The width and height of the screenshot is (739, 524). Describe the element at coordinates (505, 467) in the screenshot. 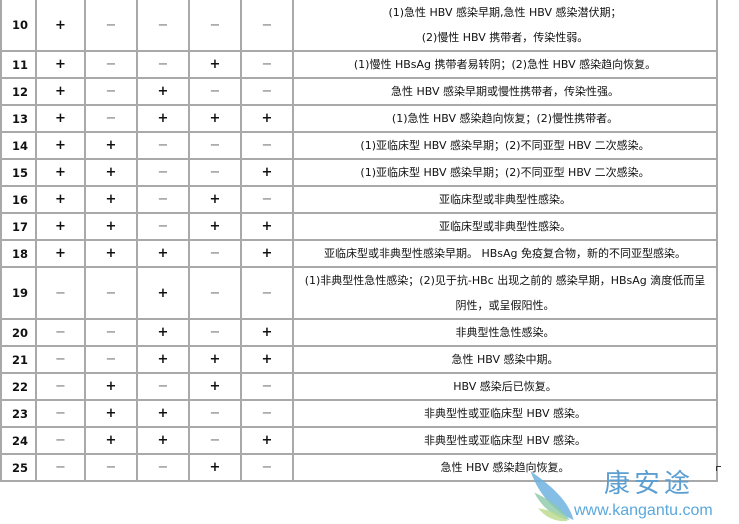

I see `interpretation-line: 急性 HBV 感染趋向恢复。` at that location.